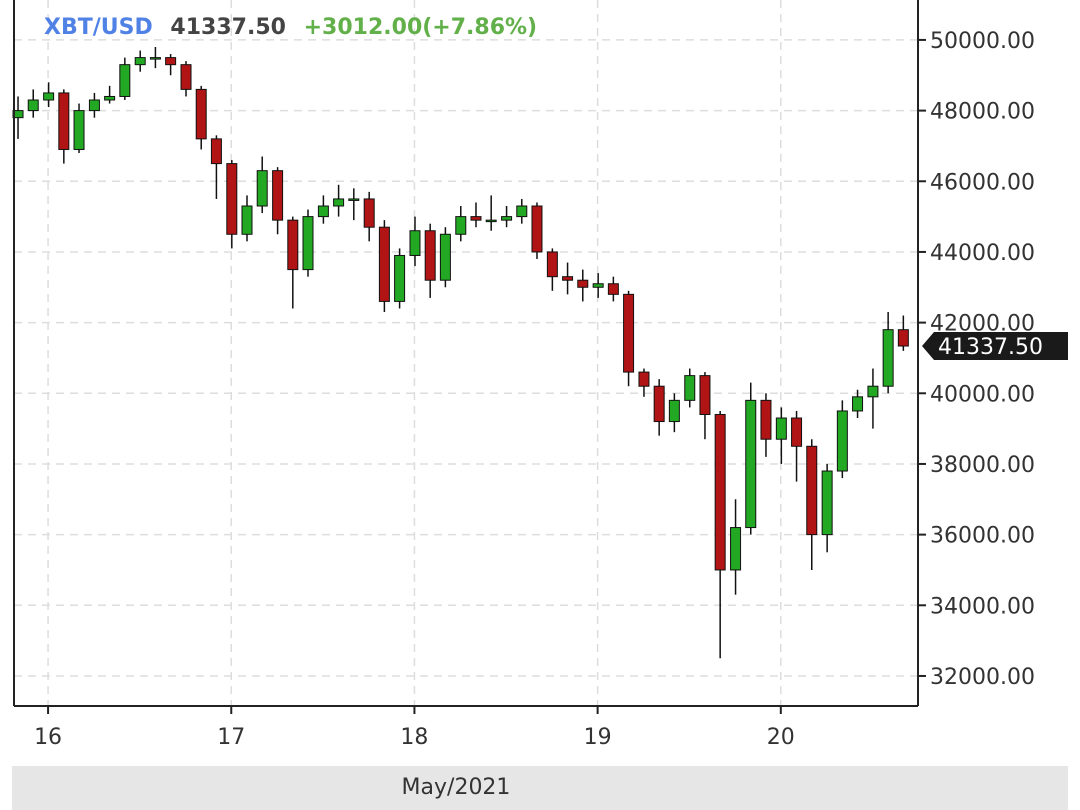 This screenshot has height=810, width=1080. What do you see at coordinates (781, 737) in the screenshot?
I see `x-tick-label: 20` at bounding box center [781, 737].